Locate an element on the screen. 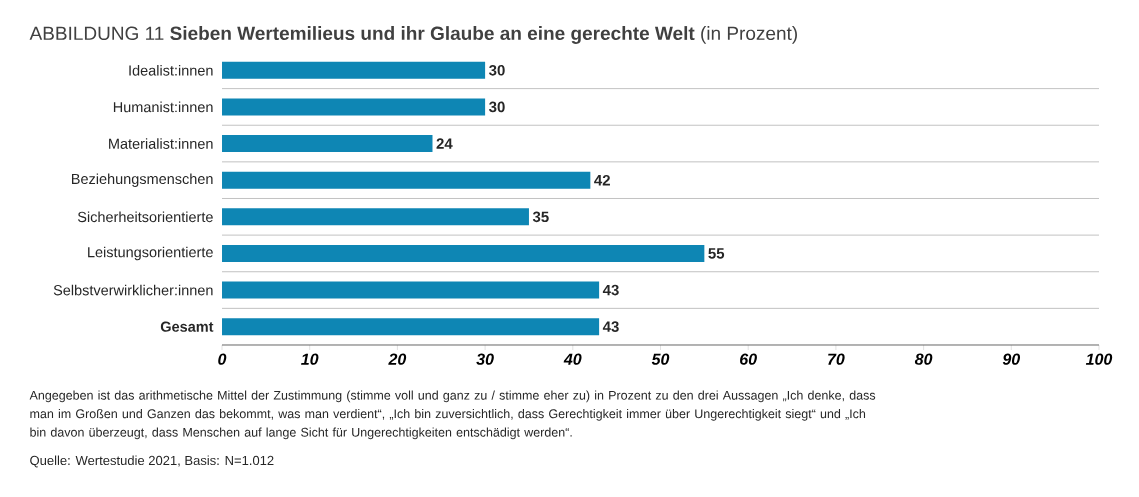 The image size is (1139, 497). y-tick-label: Idealist:innen is located at coordinates (171, 70).